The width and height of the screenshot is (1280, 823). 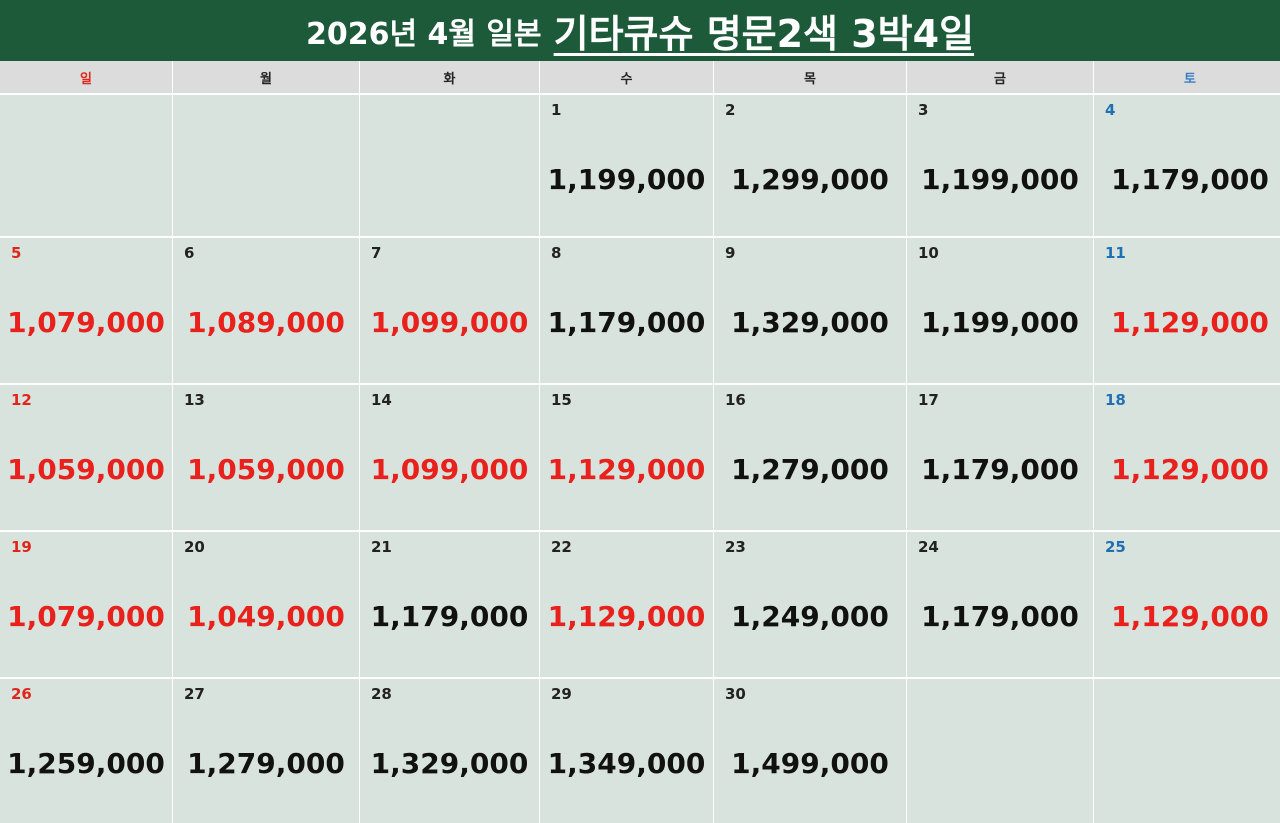 I want to click on day-number: 17, so click(x=928, y=400).